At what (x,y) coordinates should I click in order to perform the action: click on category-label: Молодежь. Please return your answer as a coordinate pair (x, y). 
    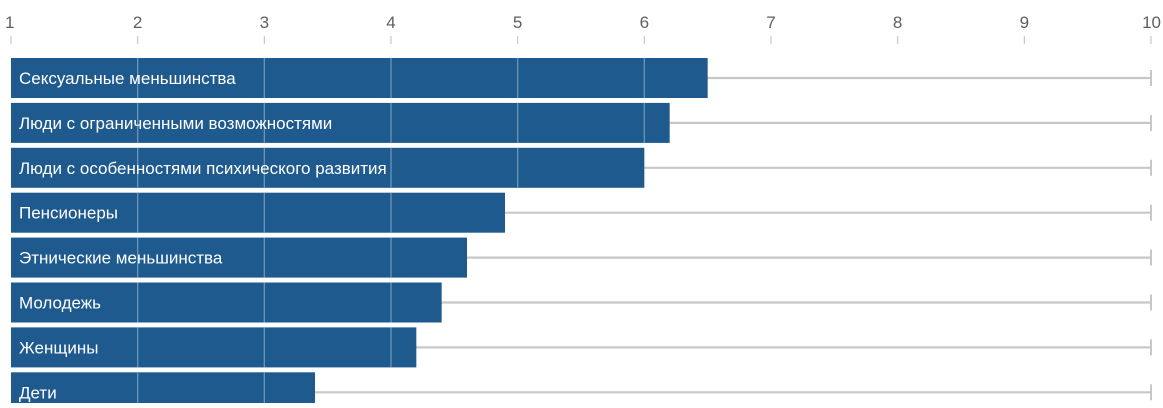
    Looking at the image, I should click on (60, 303).